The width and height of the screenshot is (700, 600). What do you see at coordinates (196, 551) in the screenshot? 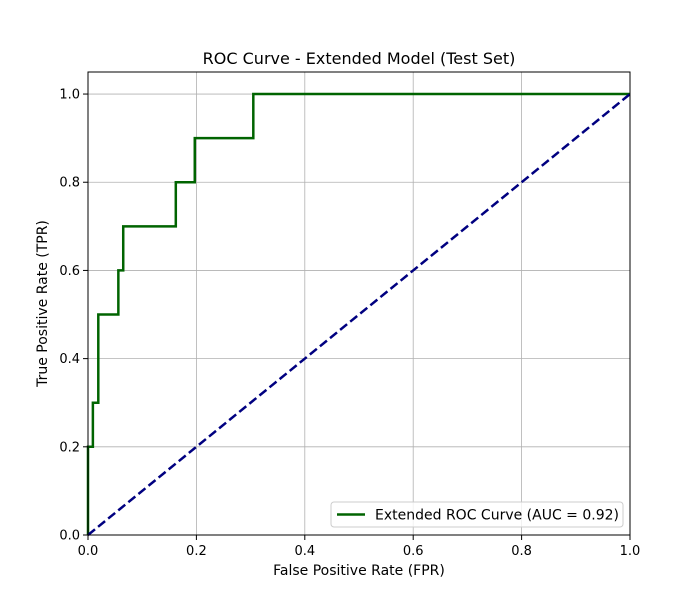
I see `x-tick-label: 0.2` at bounding box center [196, 551].